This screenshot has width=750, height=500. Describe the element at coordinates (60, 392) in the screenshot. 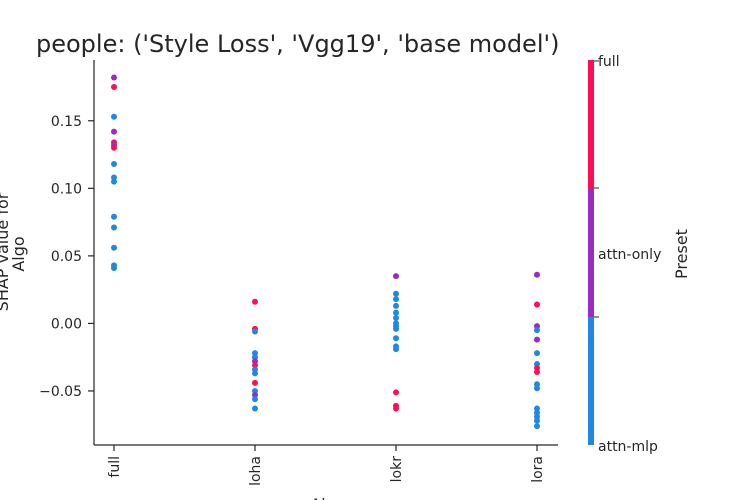

I see `y-tick-label: −0.05` at that location.